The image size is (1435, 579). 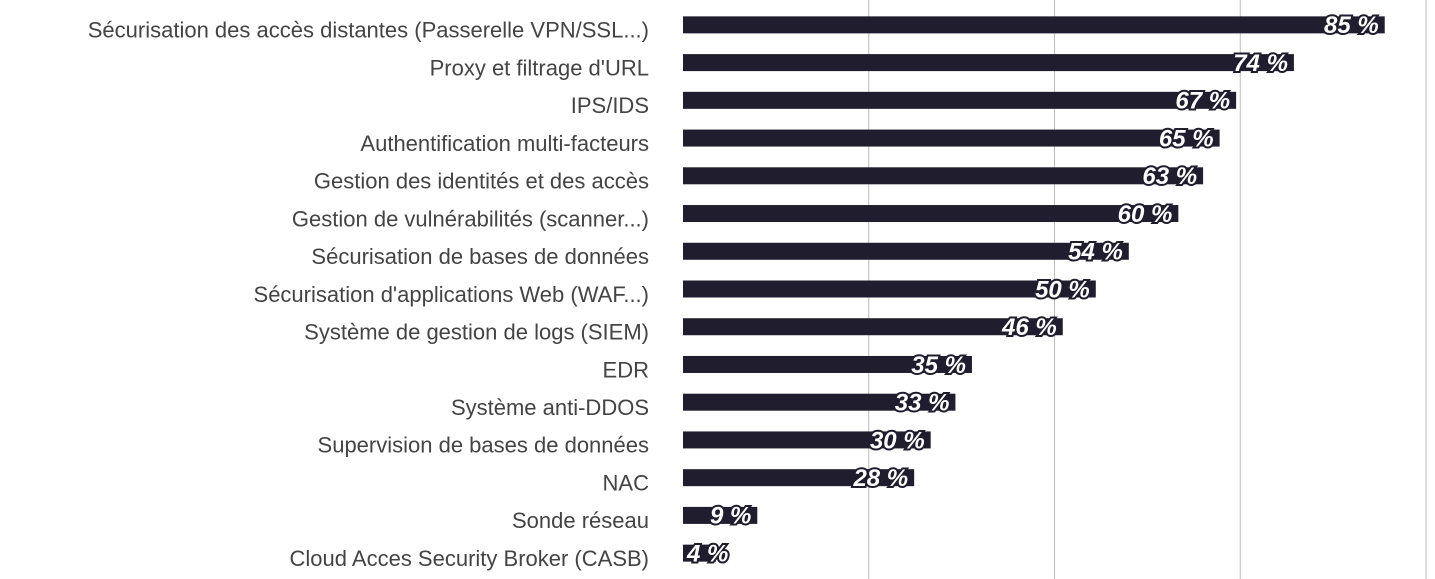 I want to click on value-label: 30 %, so click(x=897, y=440).